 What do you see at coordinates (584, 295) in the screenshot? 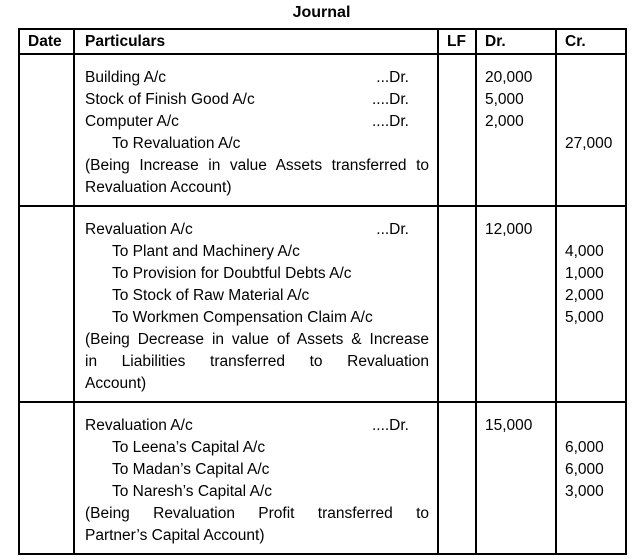
I see `credit-amount: 2,000` at bounding box center [584, 295].